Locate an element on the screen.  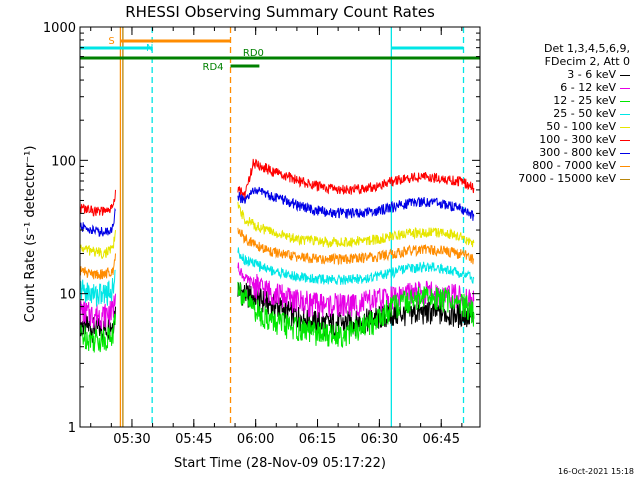
x-tick-label: 06:15 is located at coordinates (317, 439).